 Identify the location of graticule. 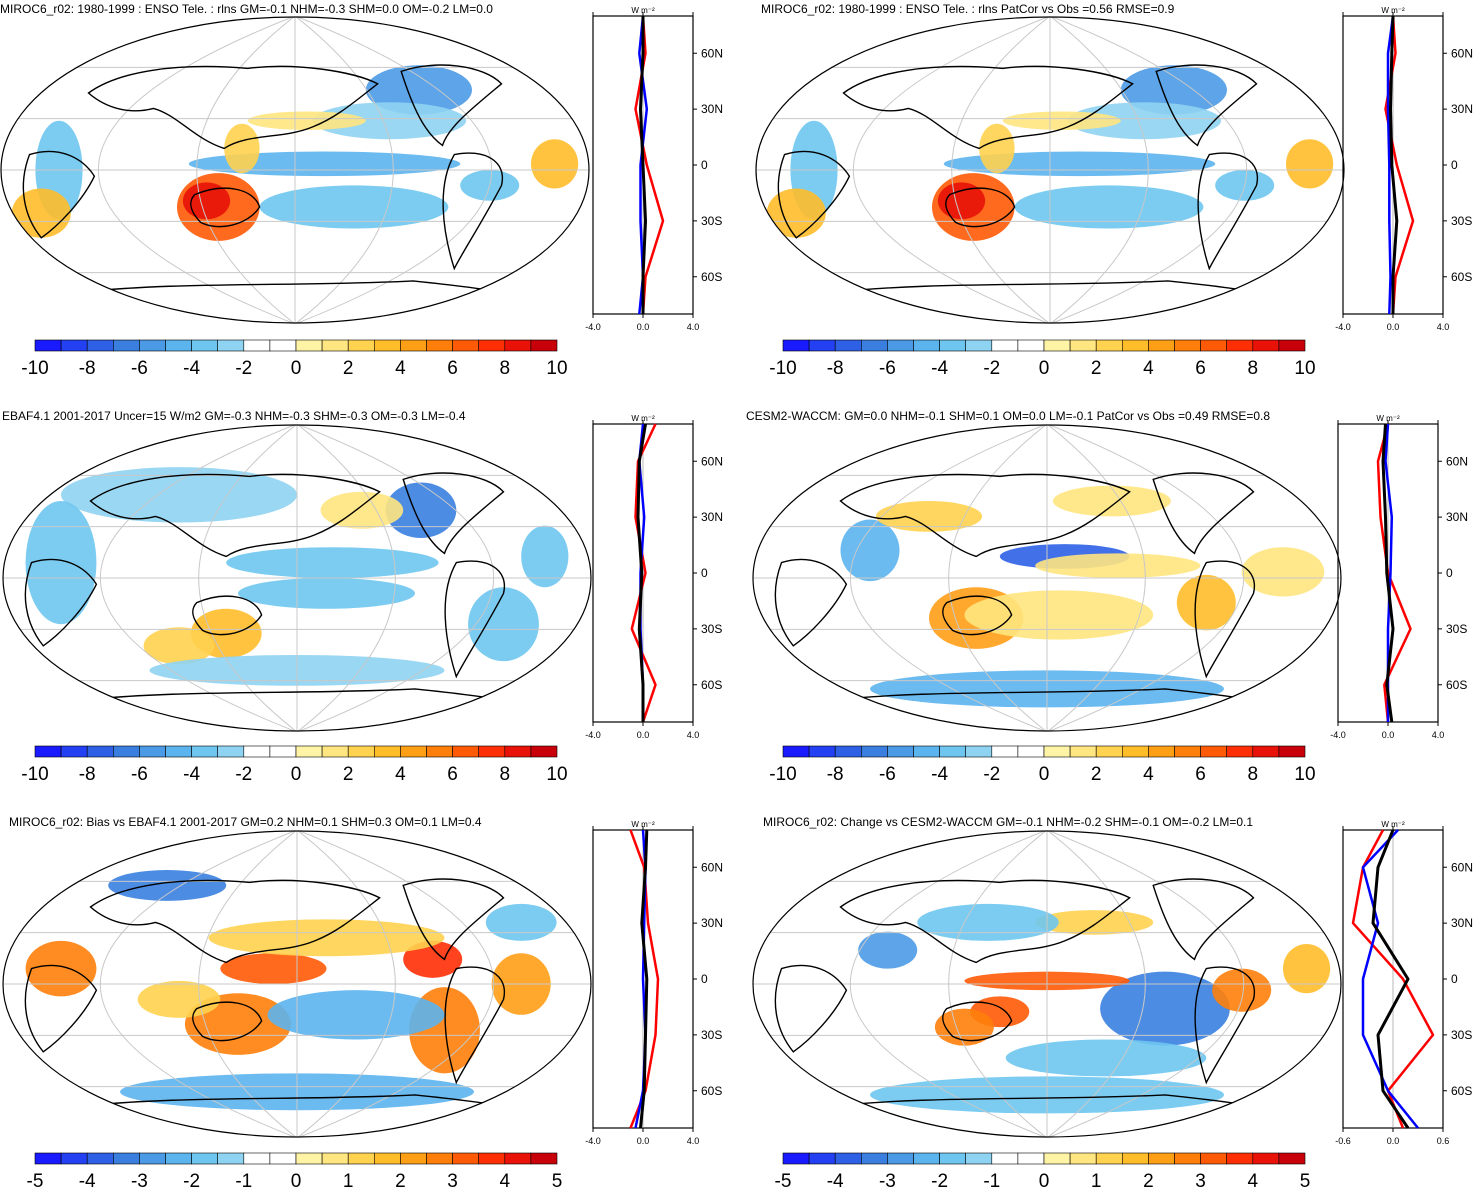
(1047, 984).